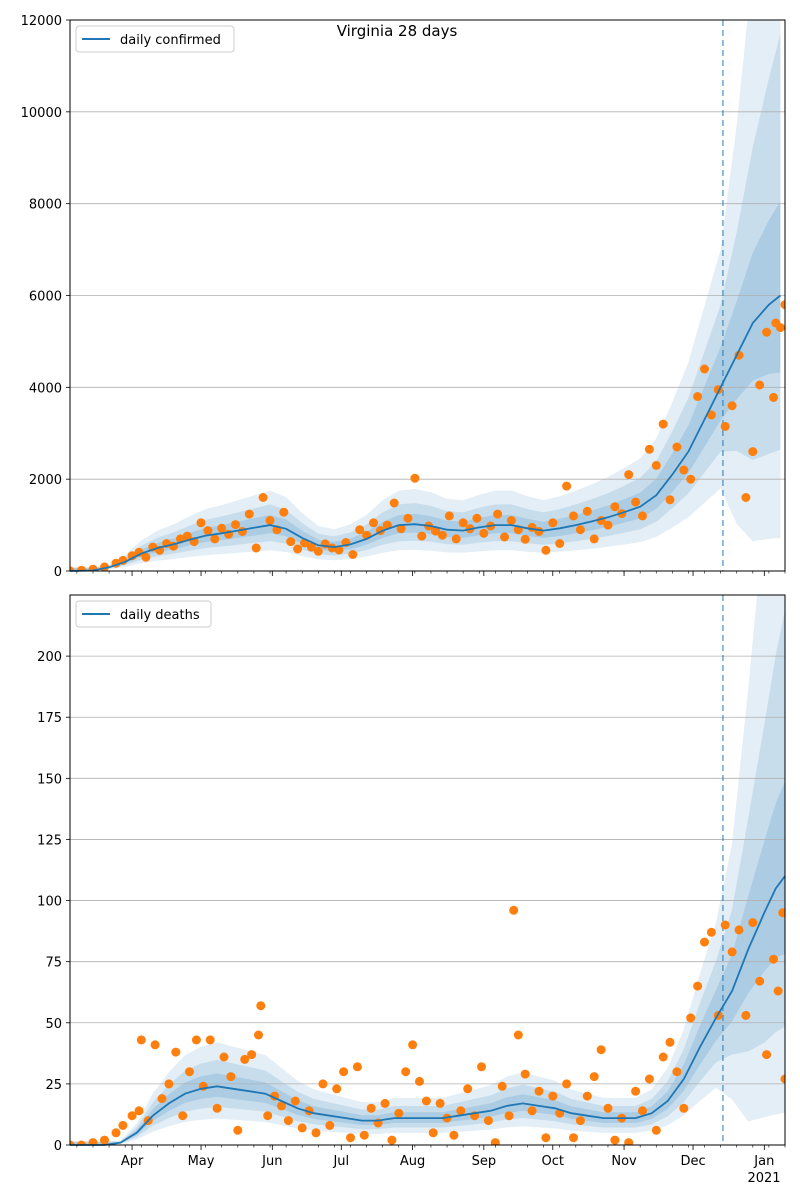 This screenshot has width=800, height=1200. What do you see at coordinates (553, 1161) in the screenshot?
I see `x-tick-label: Oct` at bounding box center [553, 1161].